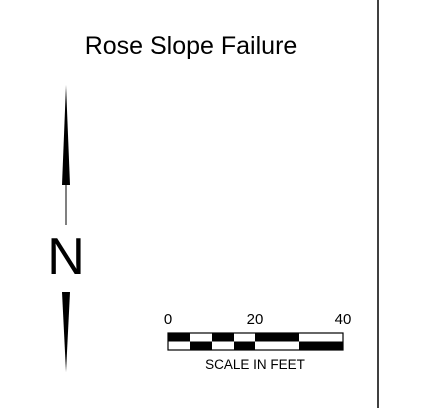  Describe the element at coordinates (66, 332) in the screenshot. I see `north-arrow-bottom` at that location.